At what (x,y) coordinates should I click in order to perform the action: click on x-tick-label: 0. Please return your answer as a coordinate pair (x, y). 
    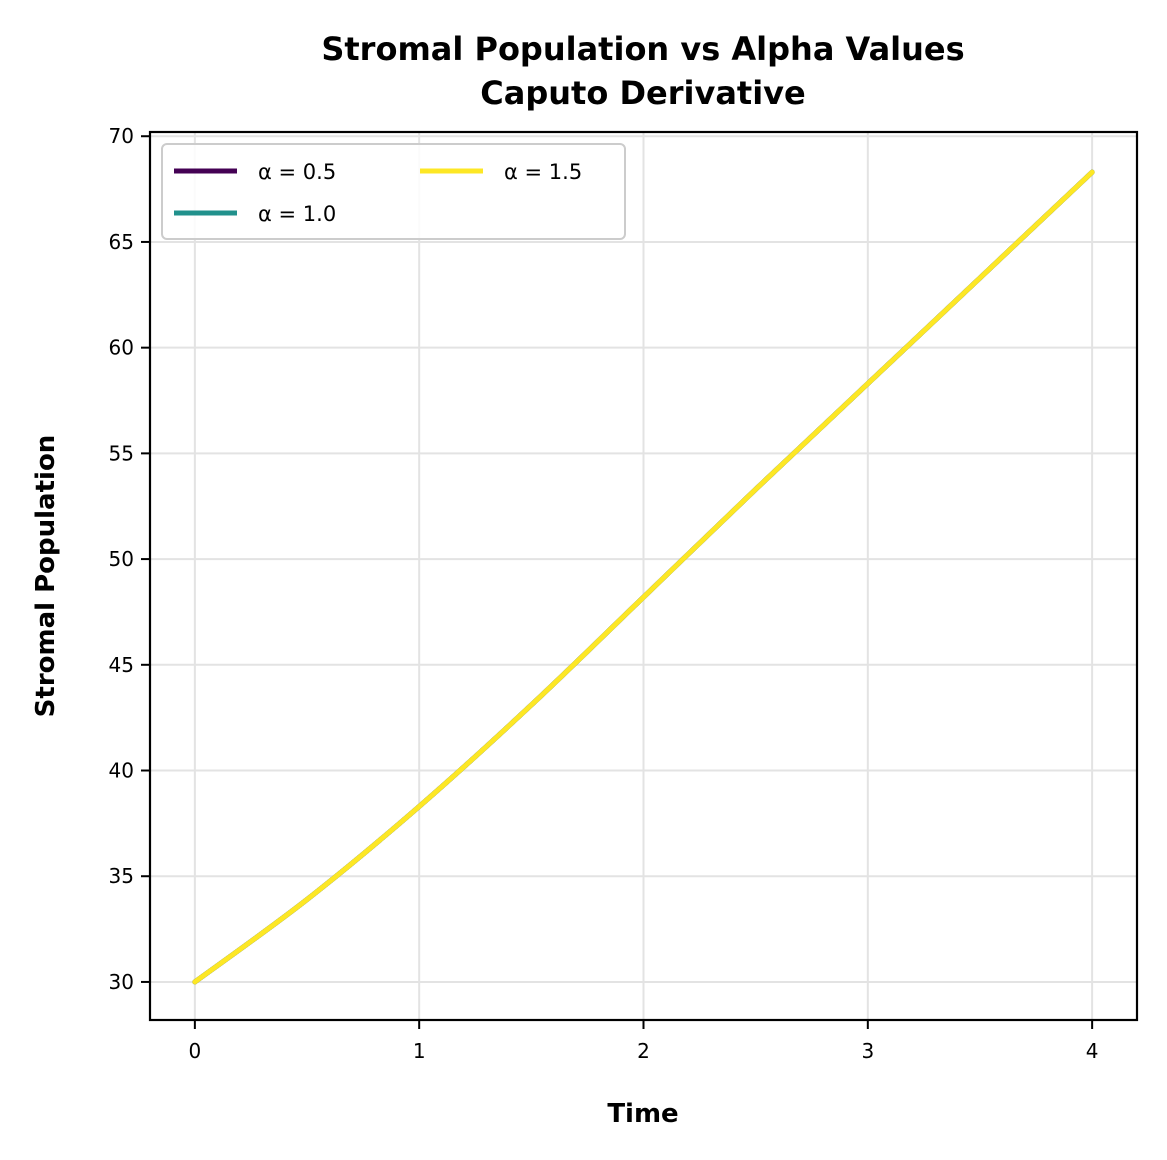
    Looking at the image, I should click on (194, 1051).